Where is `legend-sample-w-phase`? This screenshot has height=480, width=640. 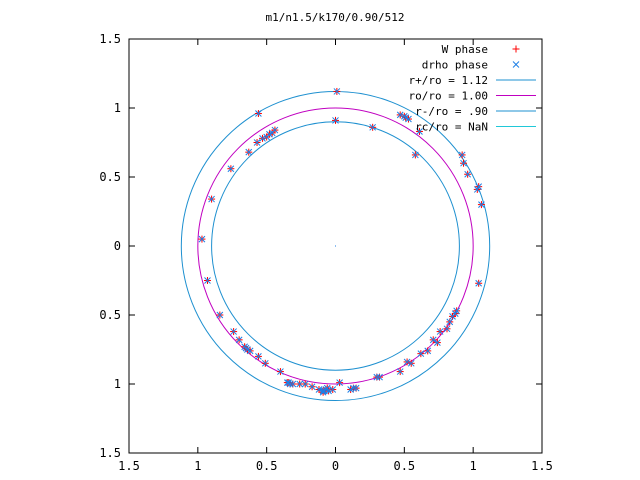
legend-sample-w-phase is located at coordinates (516, 49).